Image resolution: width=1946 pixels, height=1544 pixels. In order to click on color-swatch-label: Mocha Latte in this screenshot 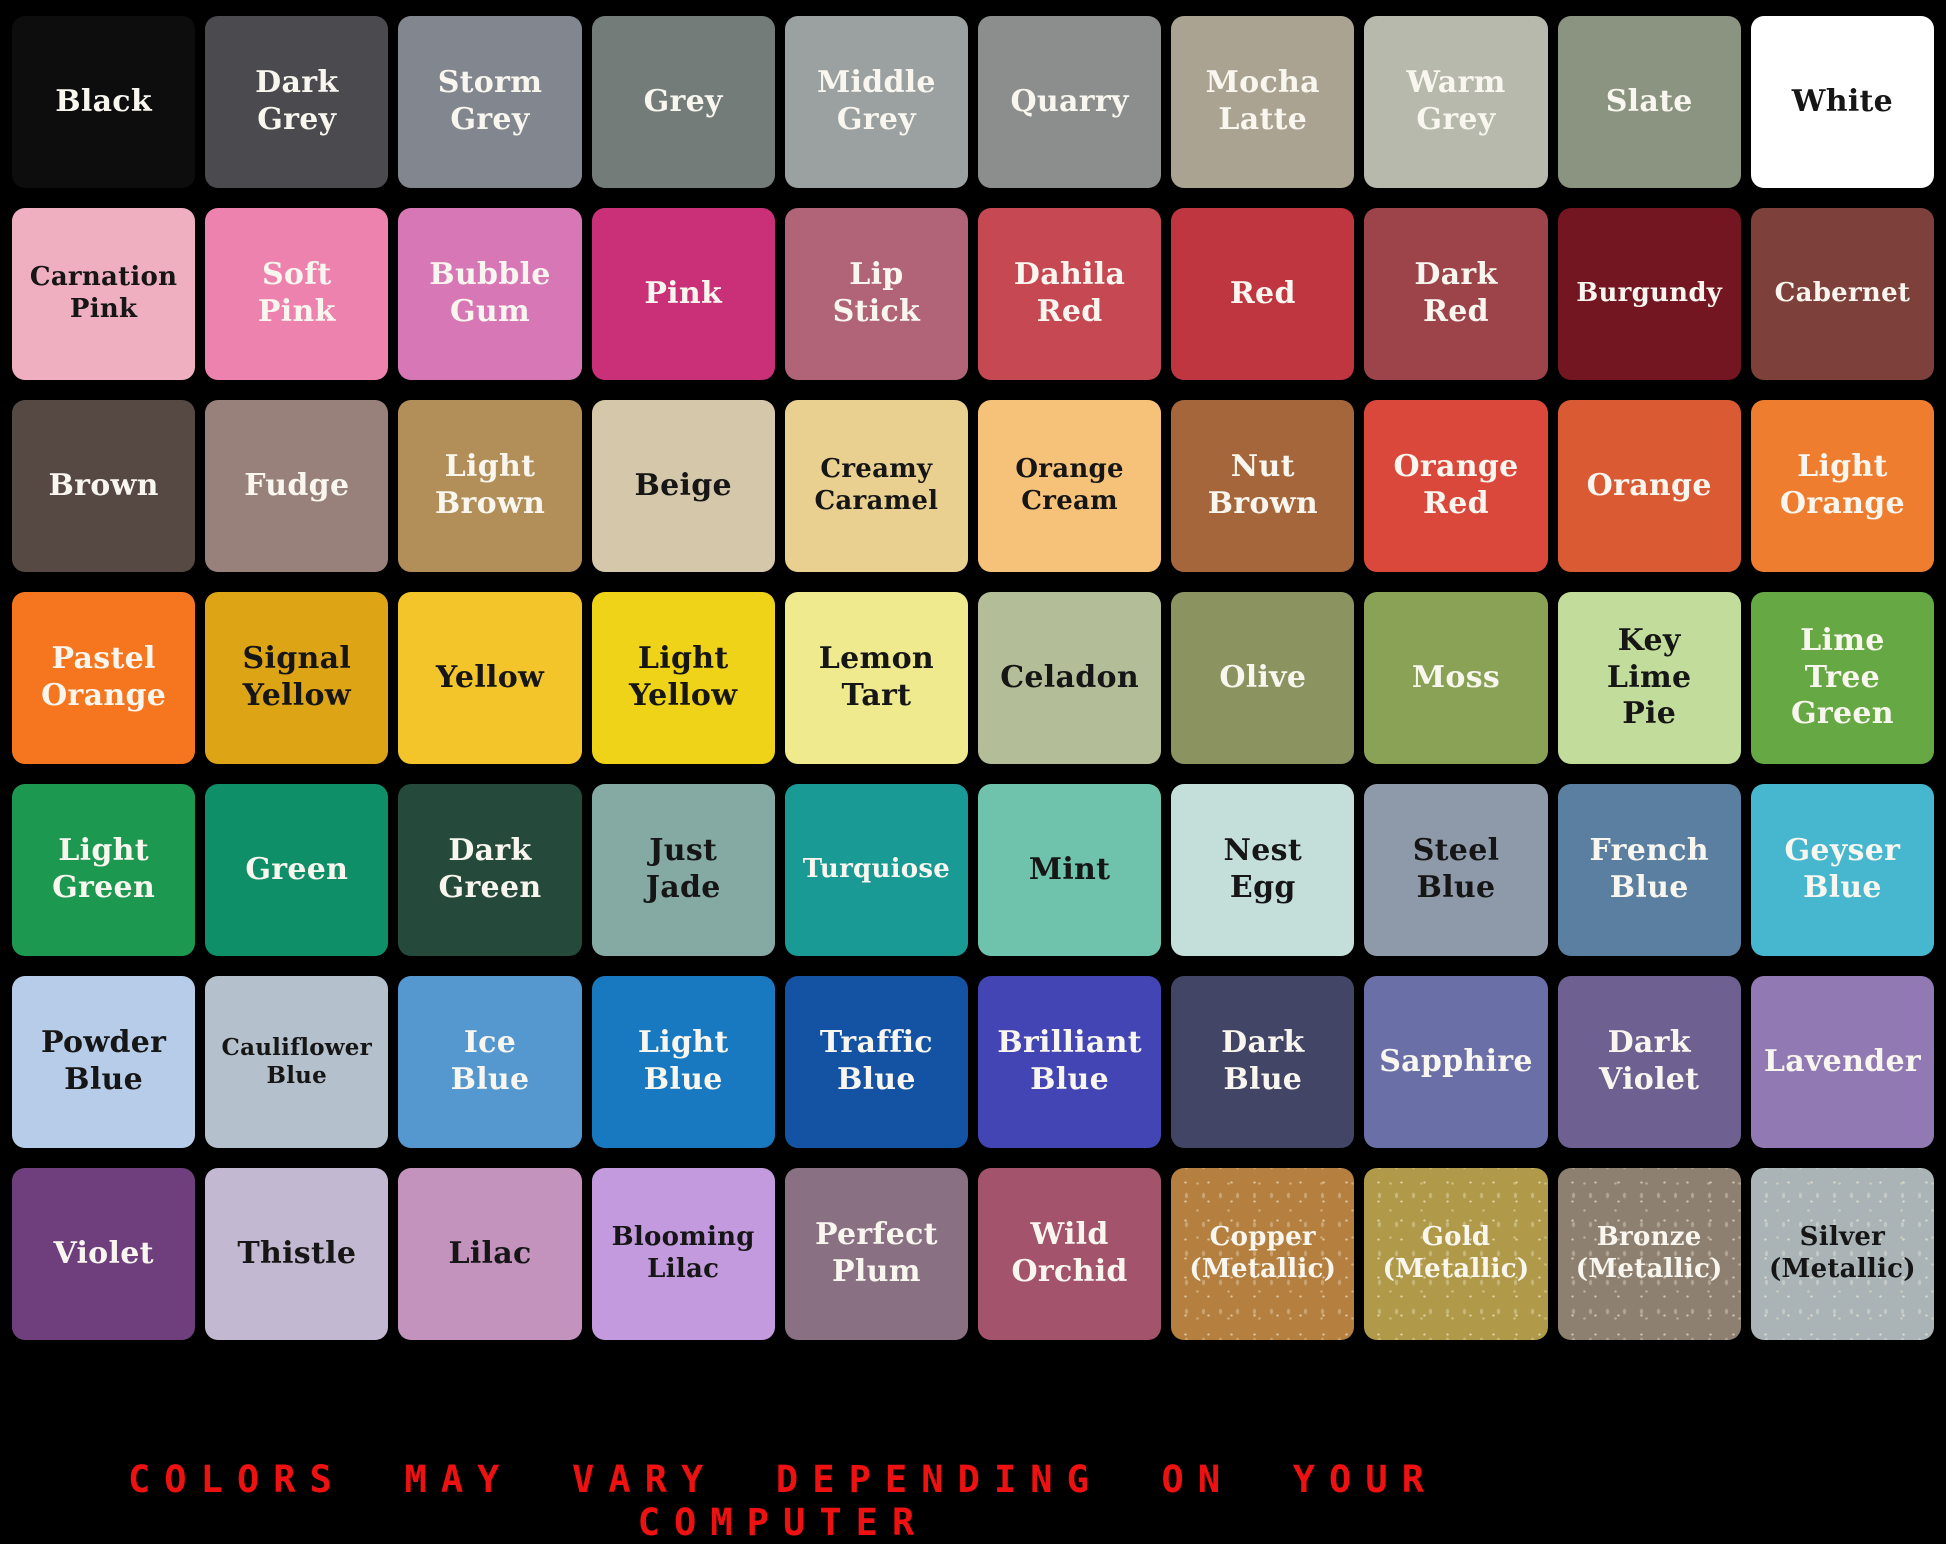, I will do `click(1262, 101)`.